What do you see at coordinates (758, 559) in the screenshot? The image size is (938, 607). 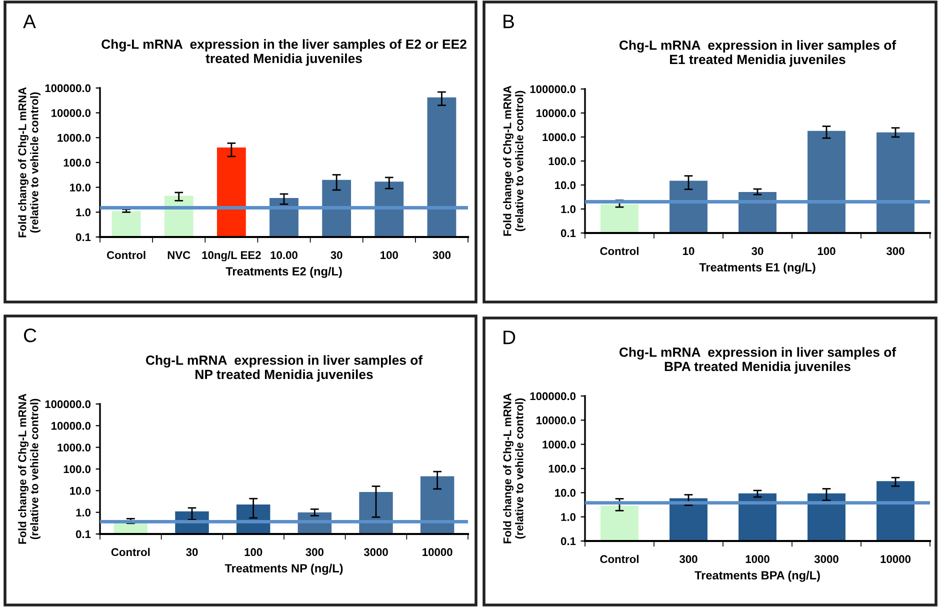 I see `x-tick-label: 1000` at bounding box center [758, 559].